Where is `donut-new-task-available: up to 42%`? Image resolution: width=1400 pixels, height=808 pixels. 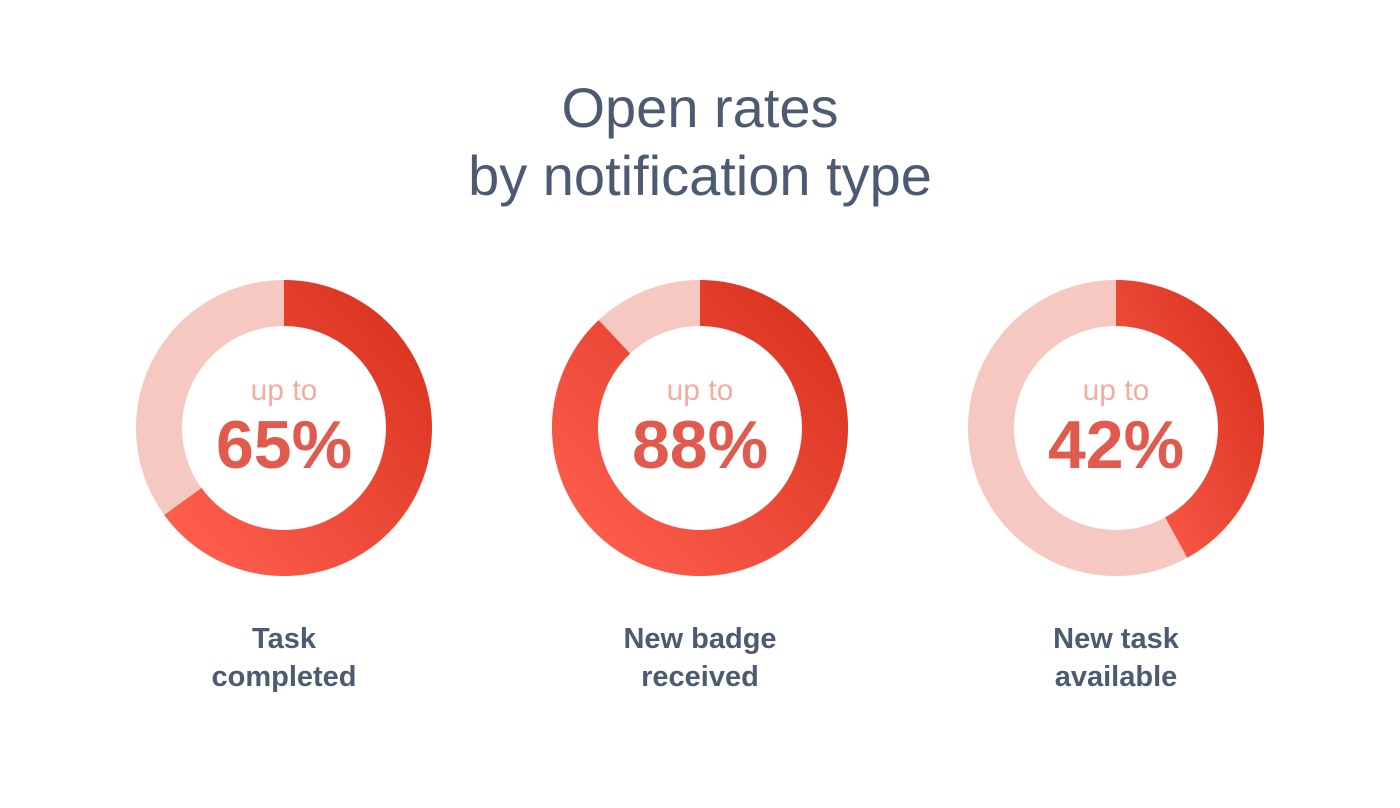
donut-new-task-available: up to 42% is located at coordinates (1116, 428).